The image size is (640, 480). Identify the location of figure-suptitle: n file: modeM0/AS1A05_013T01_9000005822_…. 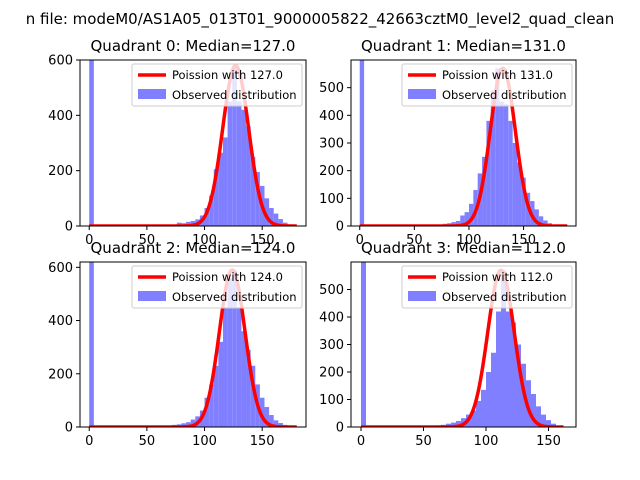
(320, 19).